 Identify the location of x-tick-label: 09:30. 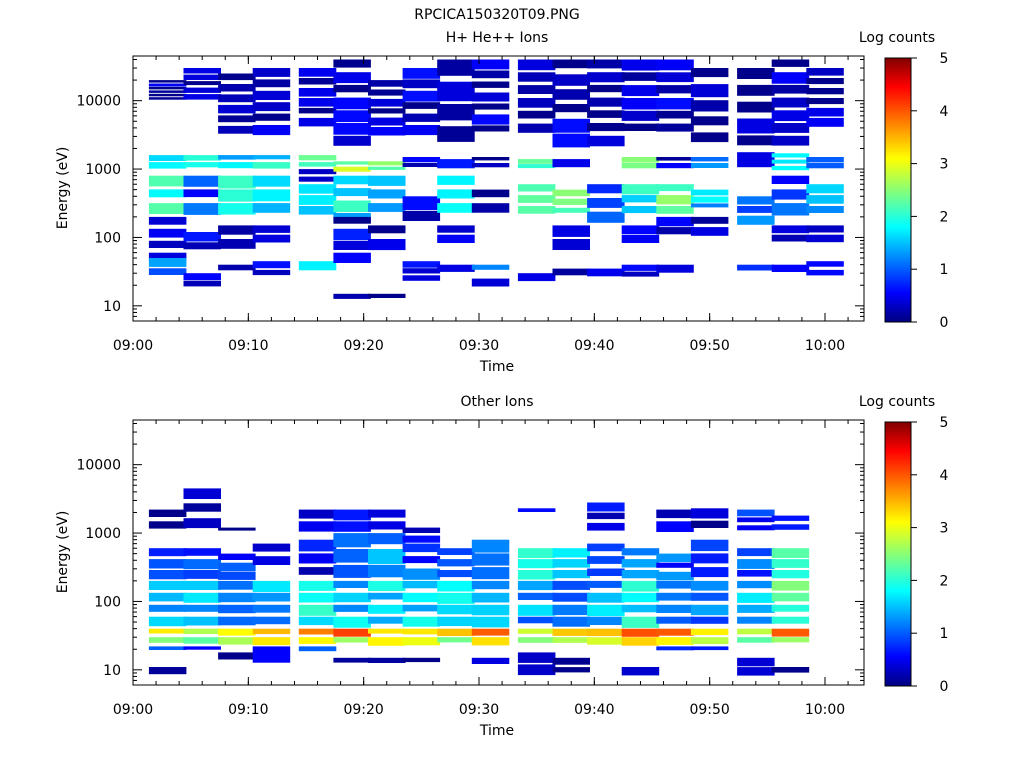
(479, 346).